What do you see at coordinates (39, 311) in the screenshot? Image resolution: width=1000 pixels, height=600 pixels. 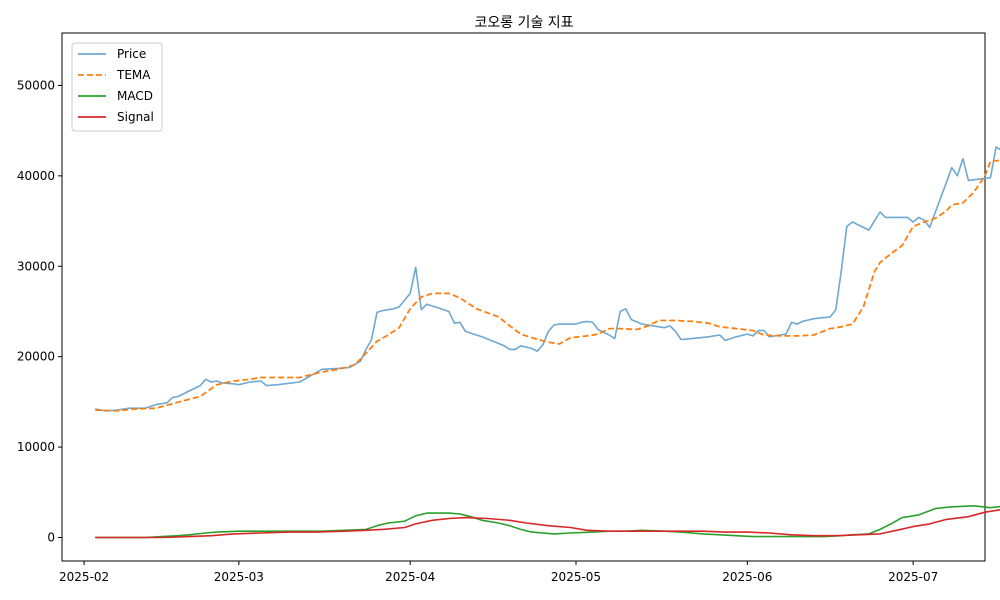 I see `y-axis: 0 10000 20000 30000 40000 50000` at bounding box center [39, 311].